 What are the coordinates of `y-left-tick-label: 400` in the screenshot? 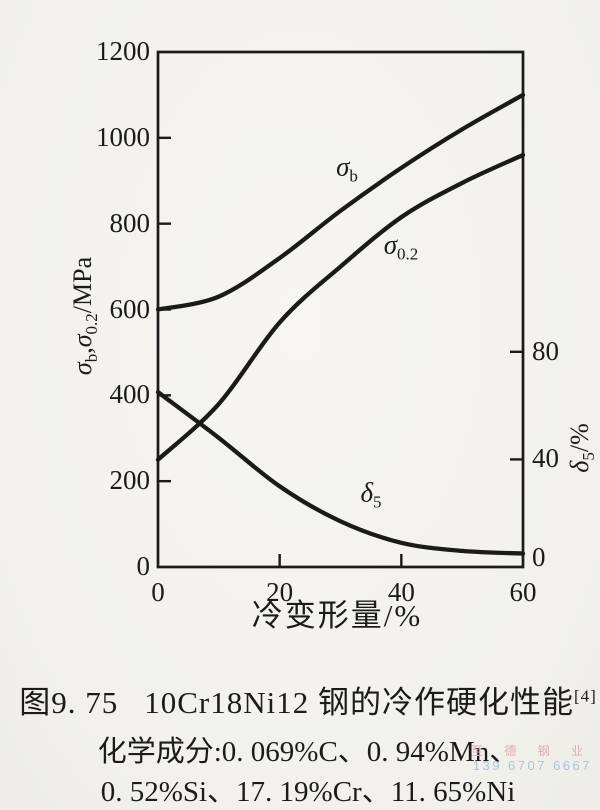 It's located at (130, 394).